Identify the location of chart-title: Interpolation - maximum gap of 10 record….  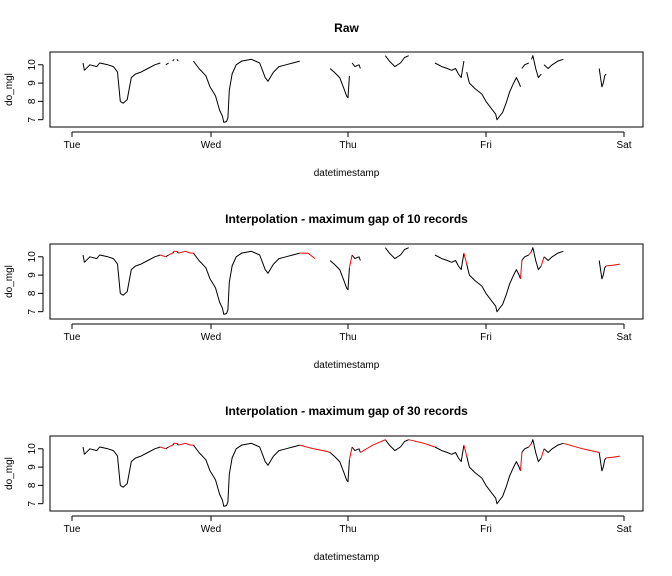
(346, 219).